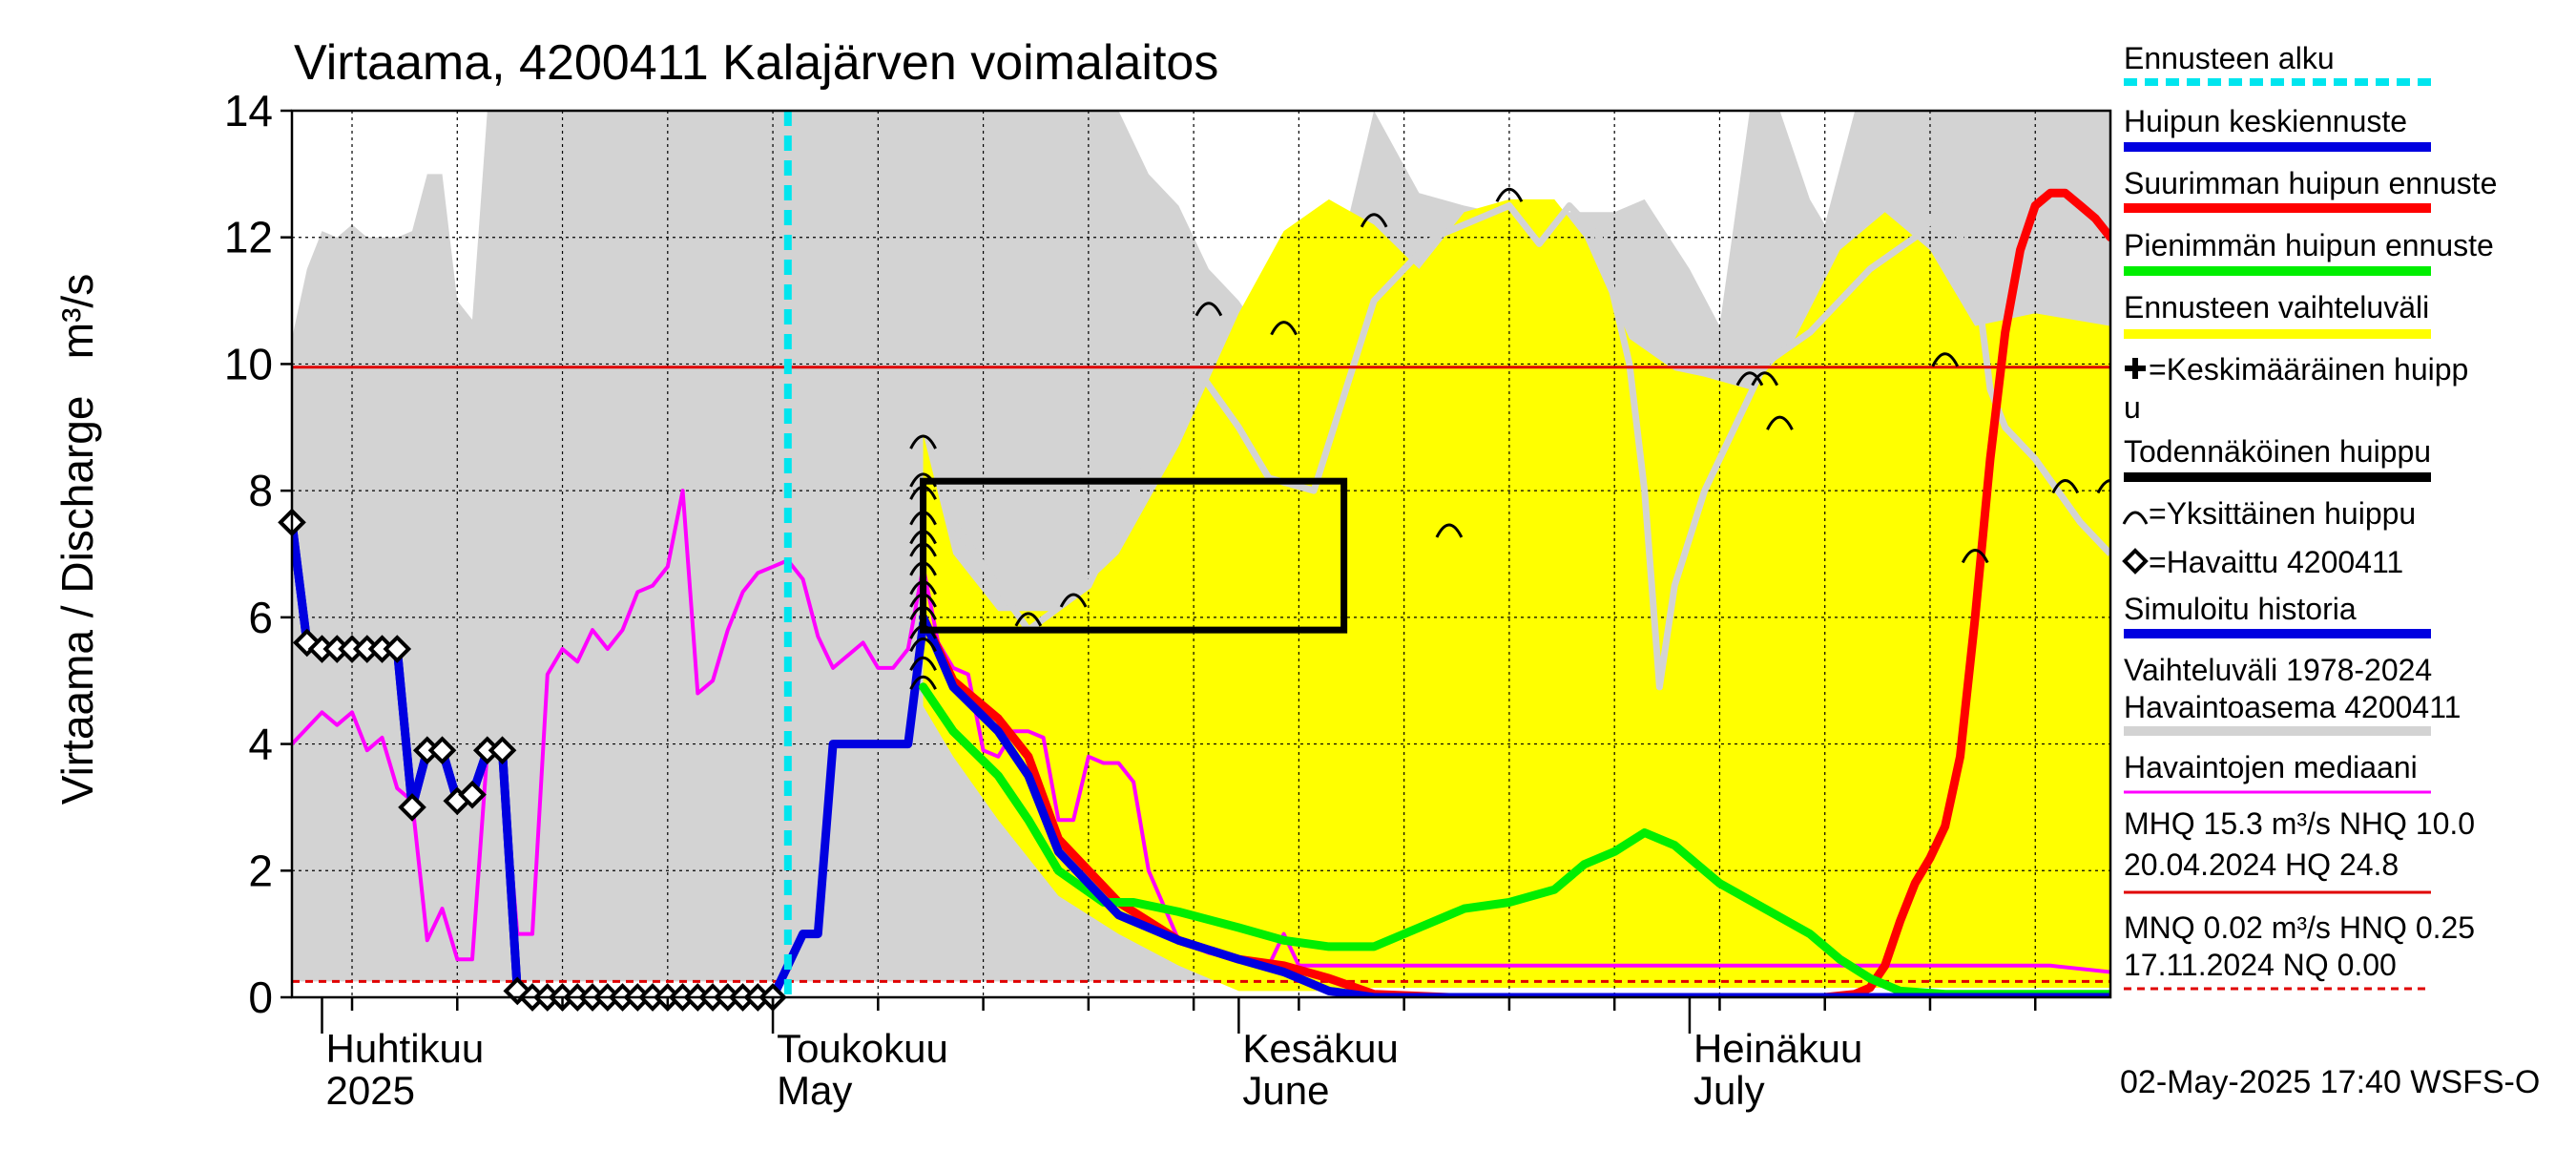 This screenshot has width=2576, height=1150. What do you see at coordinates (2135, 561) in the screenshot?
I see `legend-diamond-symbol` at bounding box center [2135, 561].